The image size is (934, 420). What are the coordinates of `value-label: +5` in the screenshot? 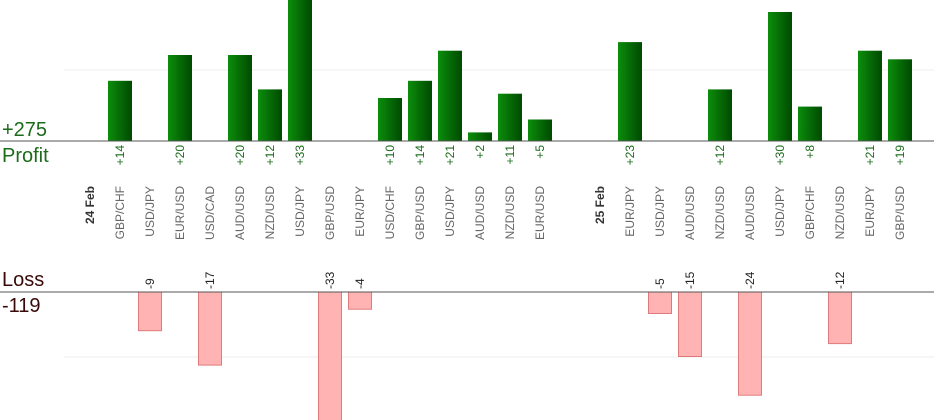 It's located at (540, 152).